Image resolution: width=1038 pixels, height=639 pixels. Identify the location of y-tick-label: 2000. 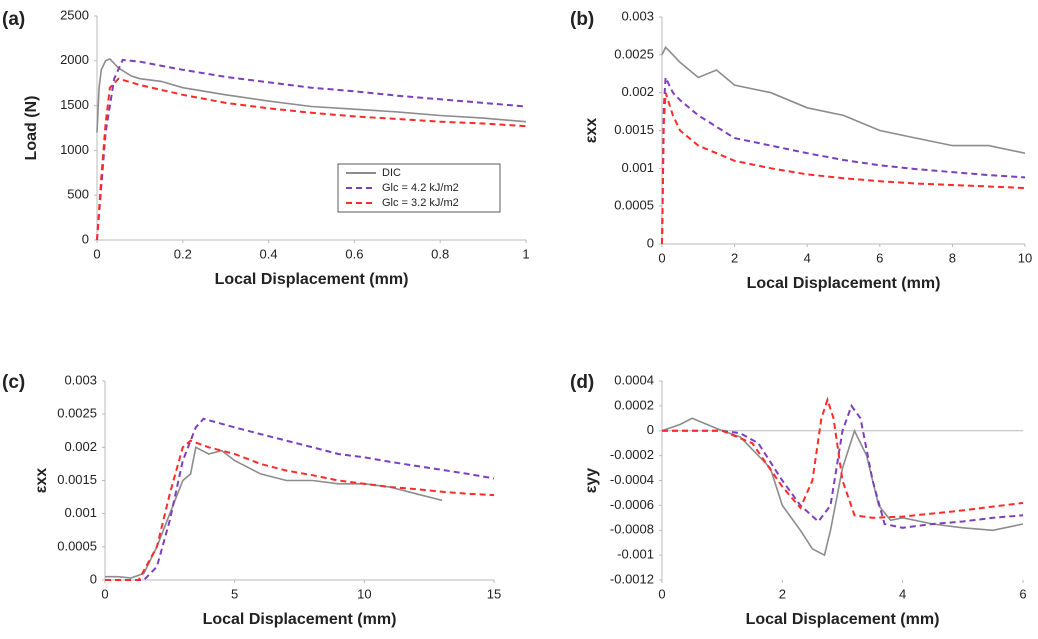
(74, 59).